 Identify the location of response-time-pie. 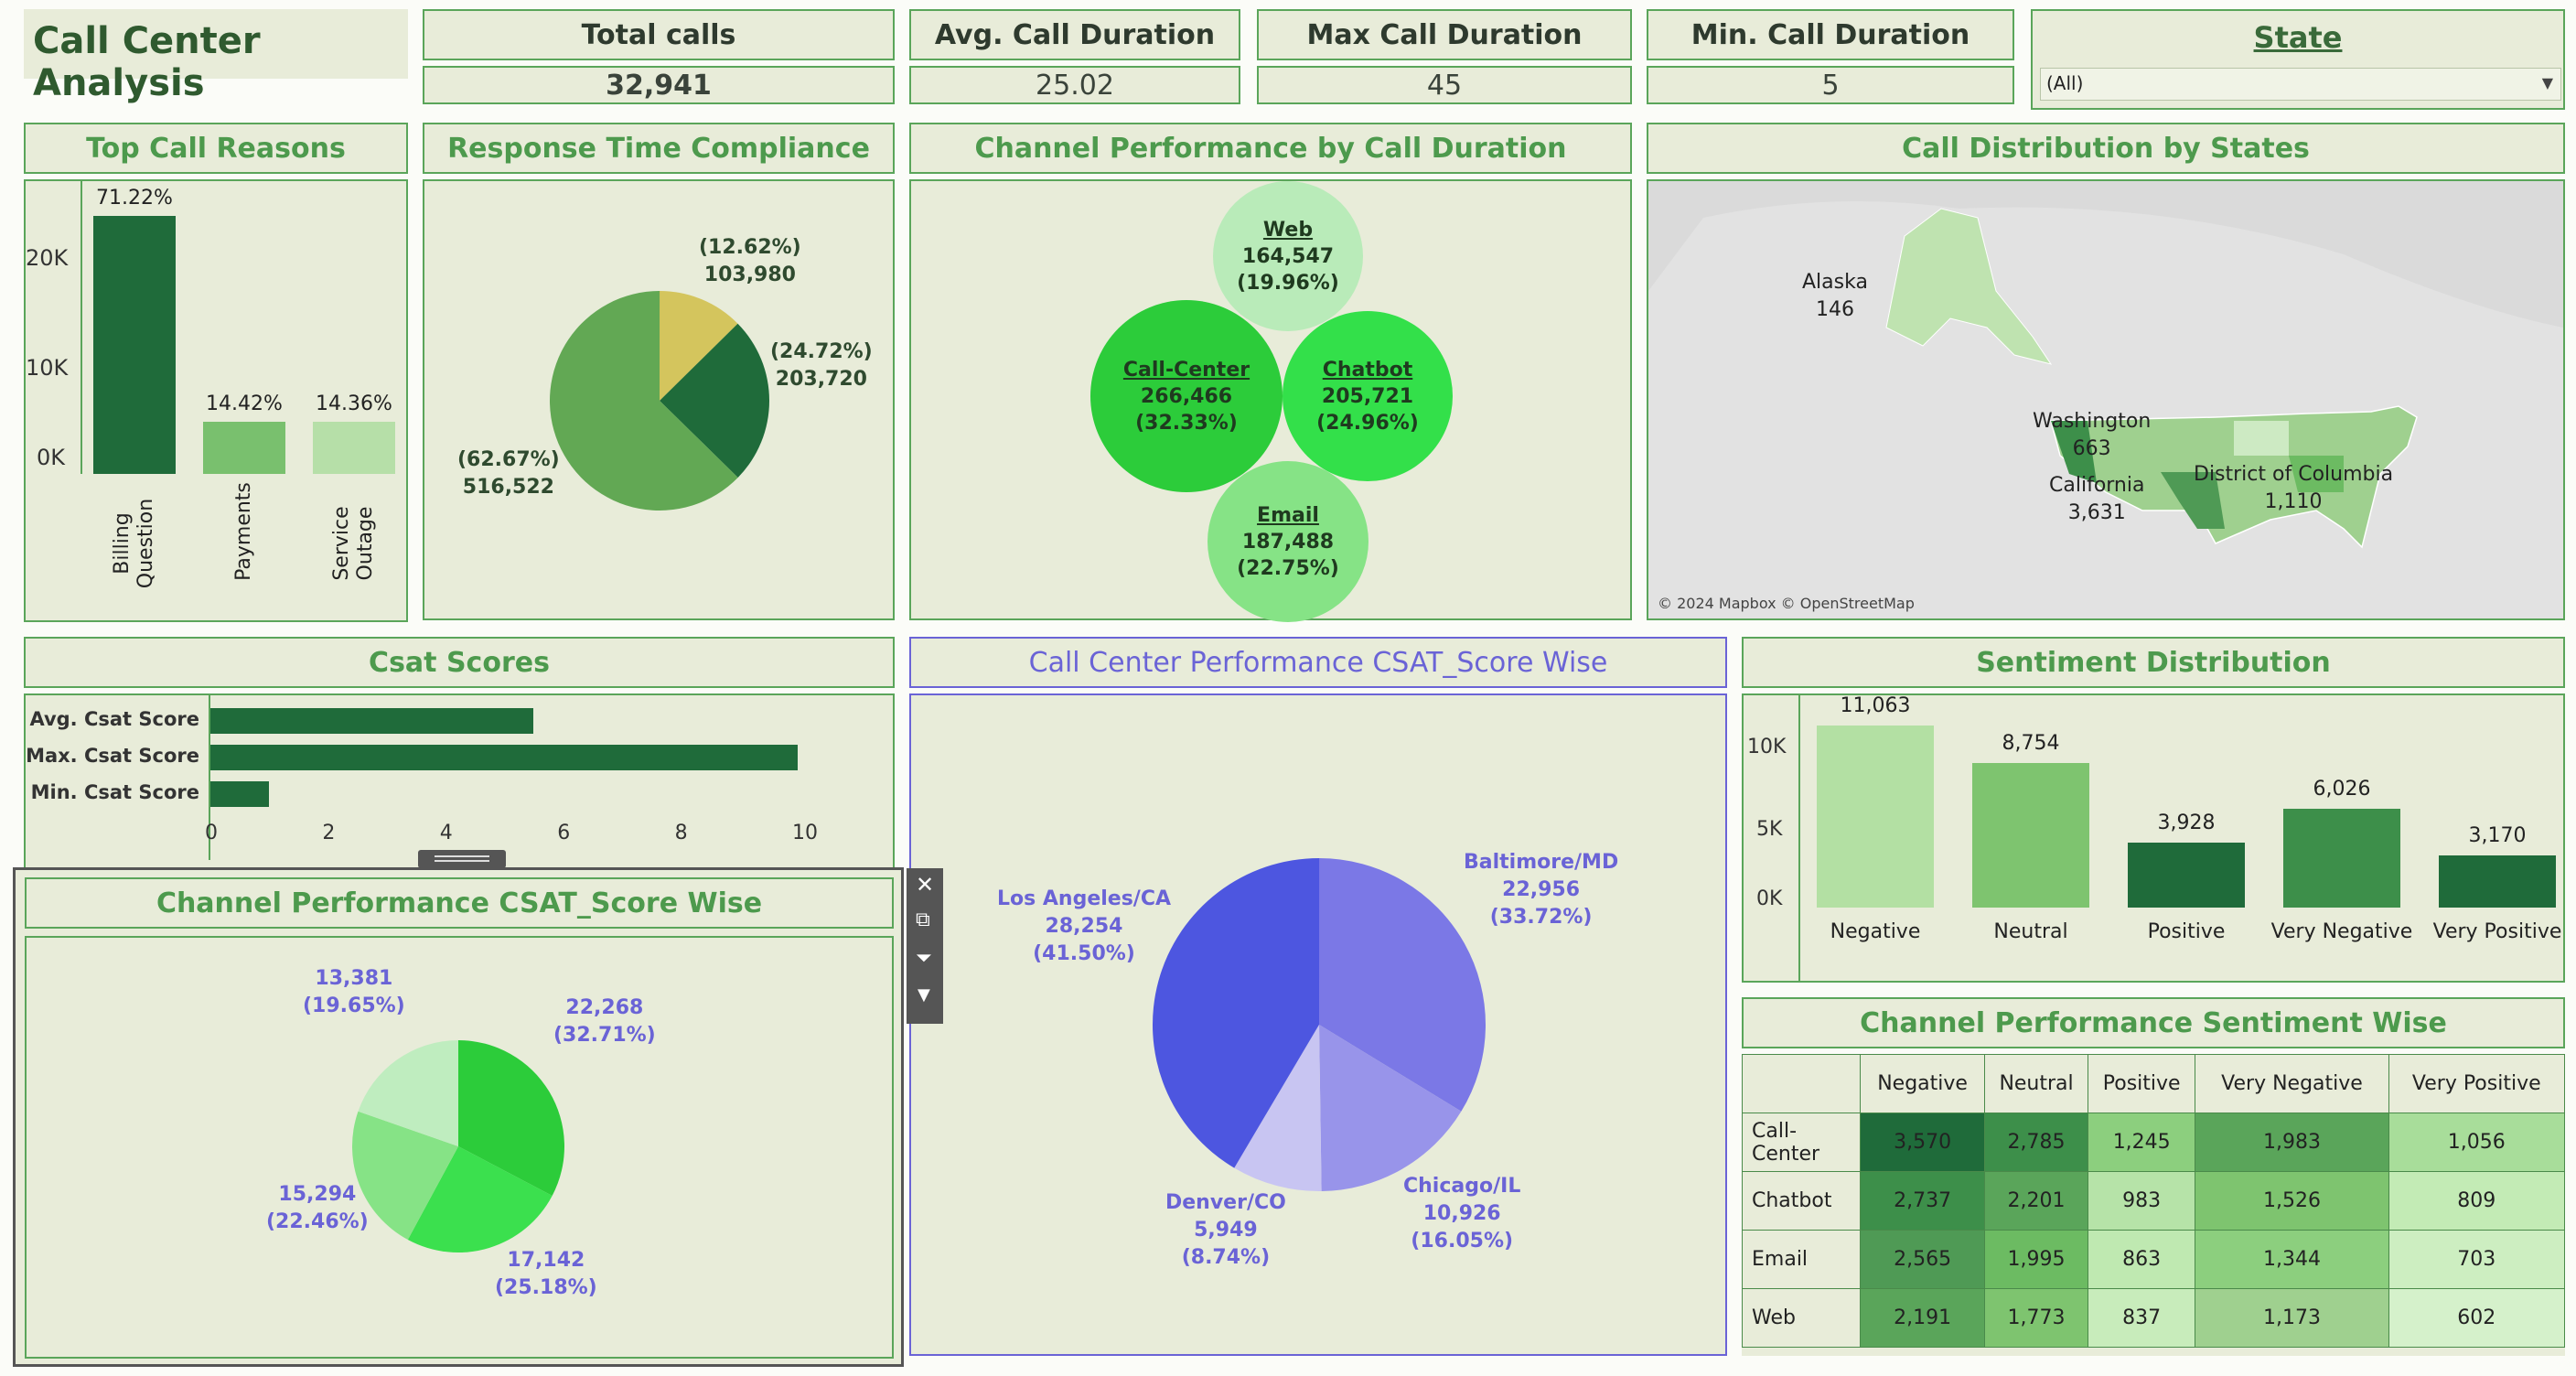
(659, 401).